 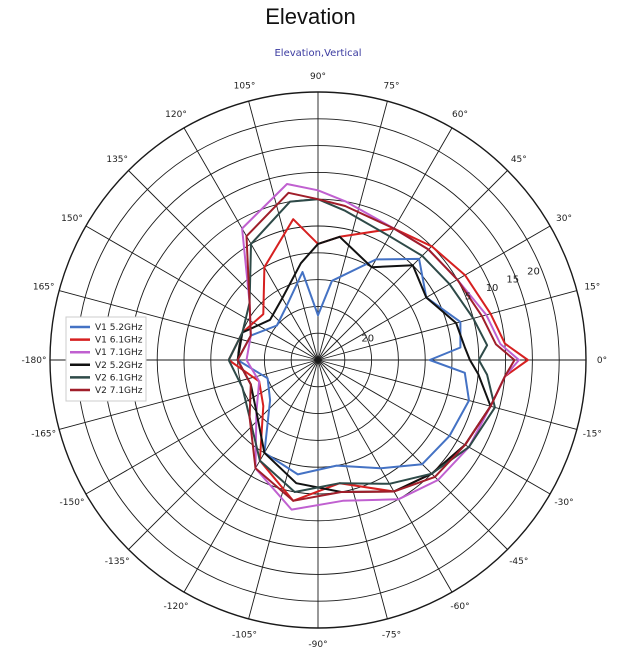 I want to click on angle-tick-label: 45°, so click(x=519, y=160).